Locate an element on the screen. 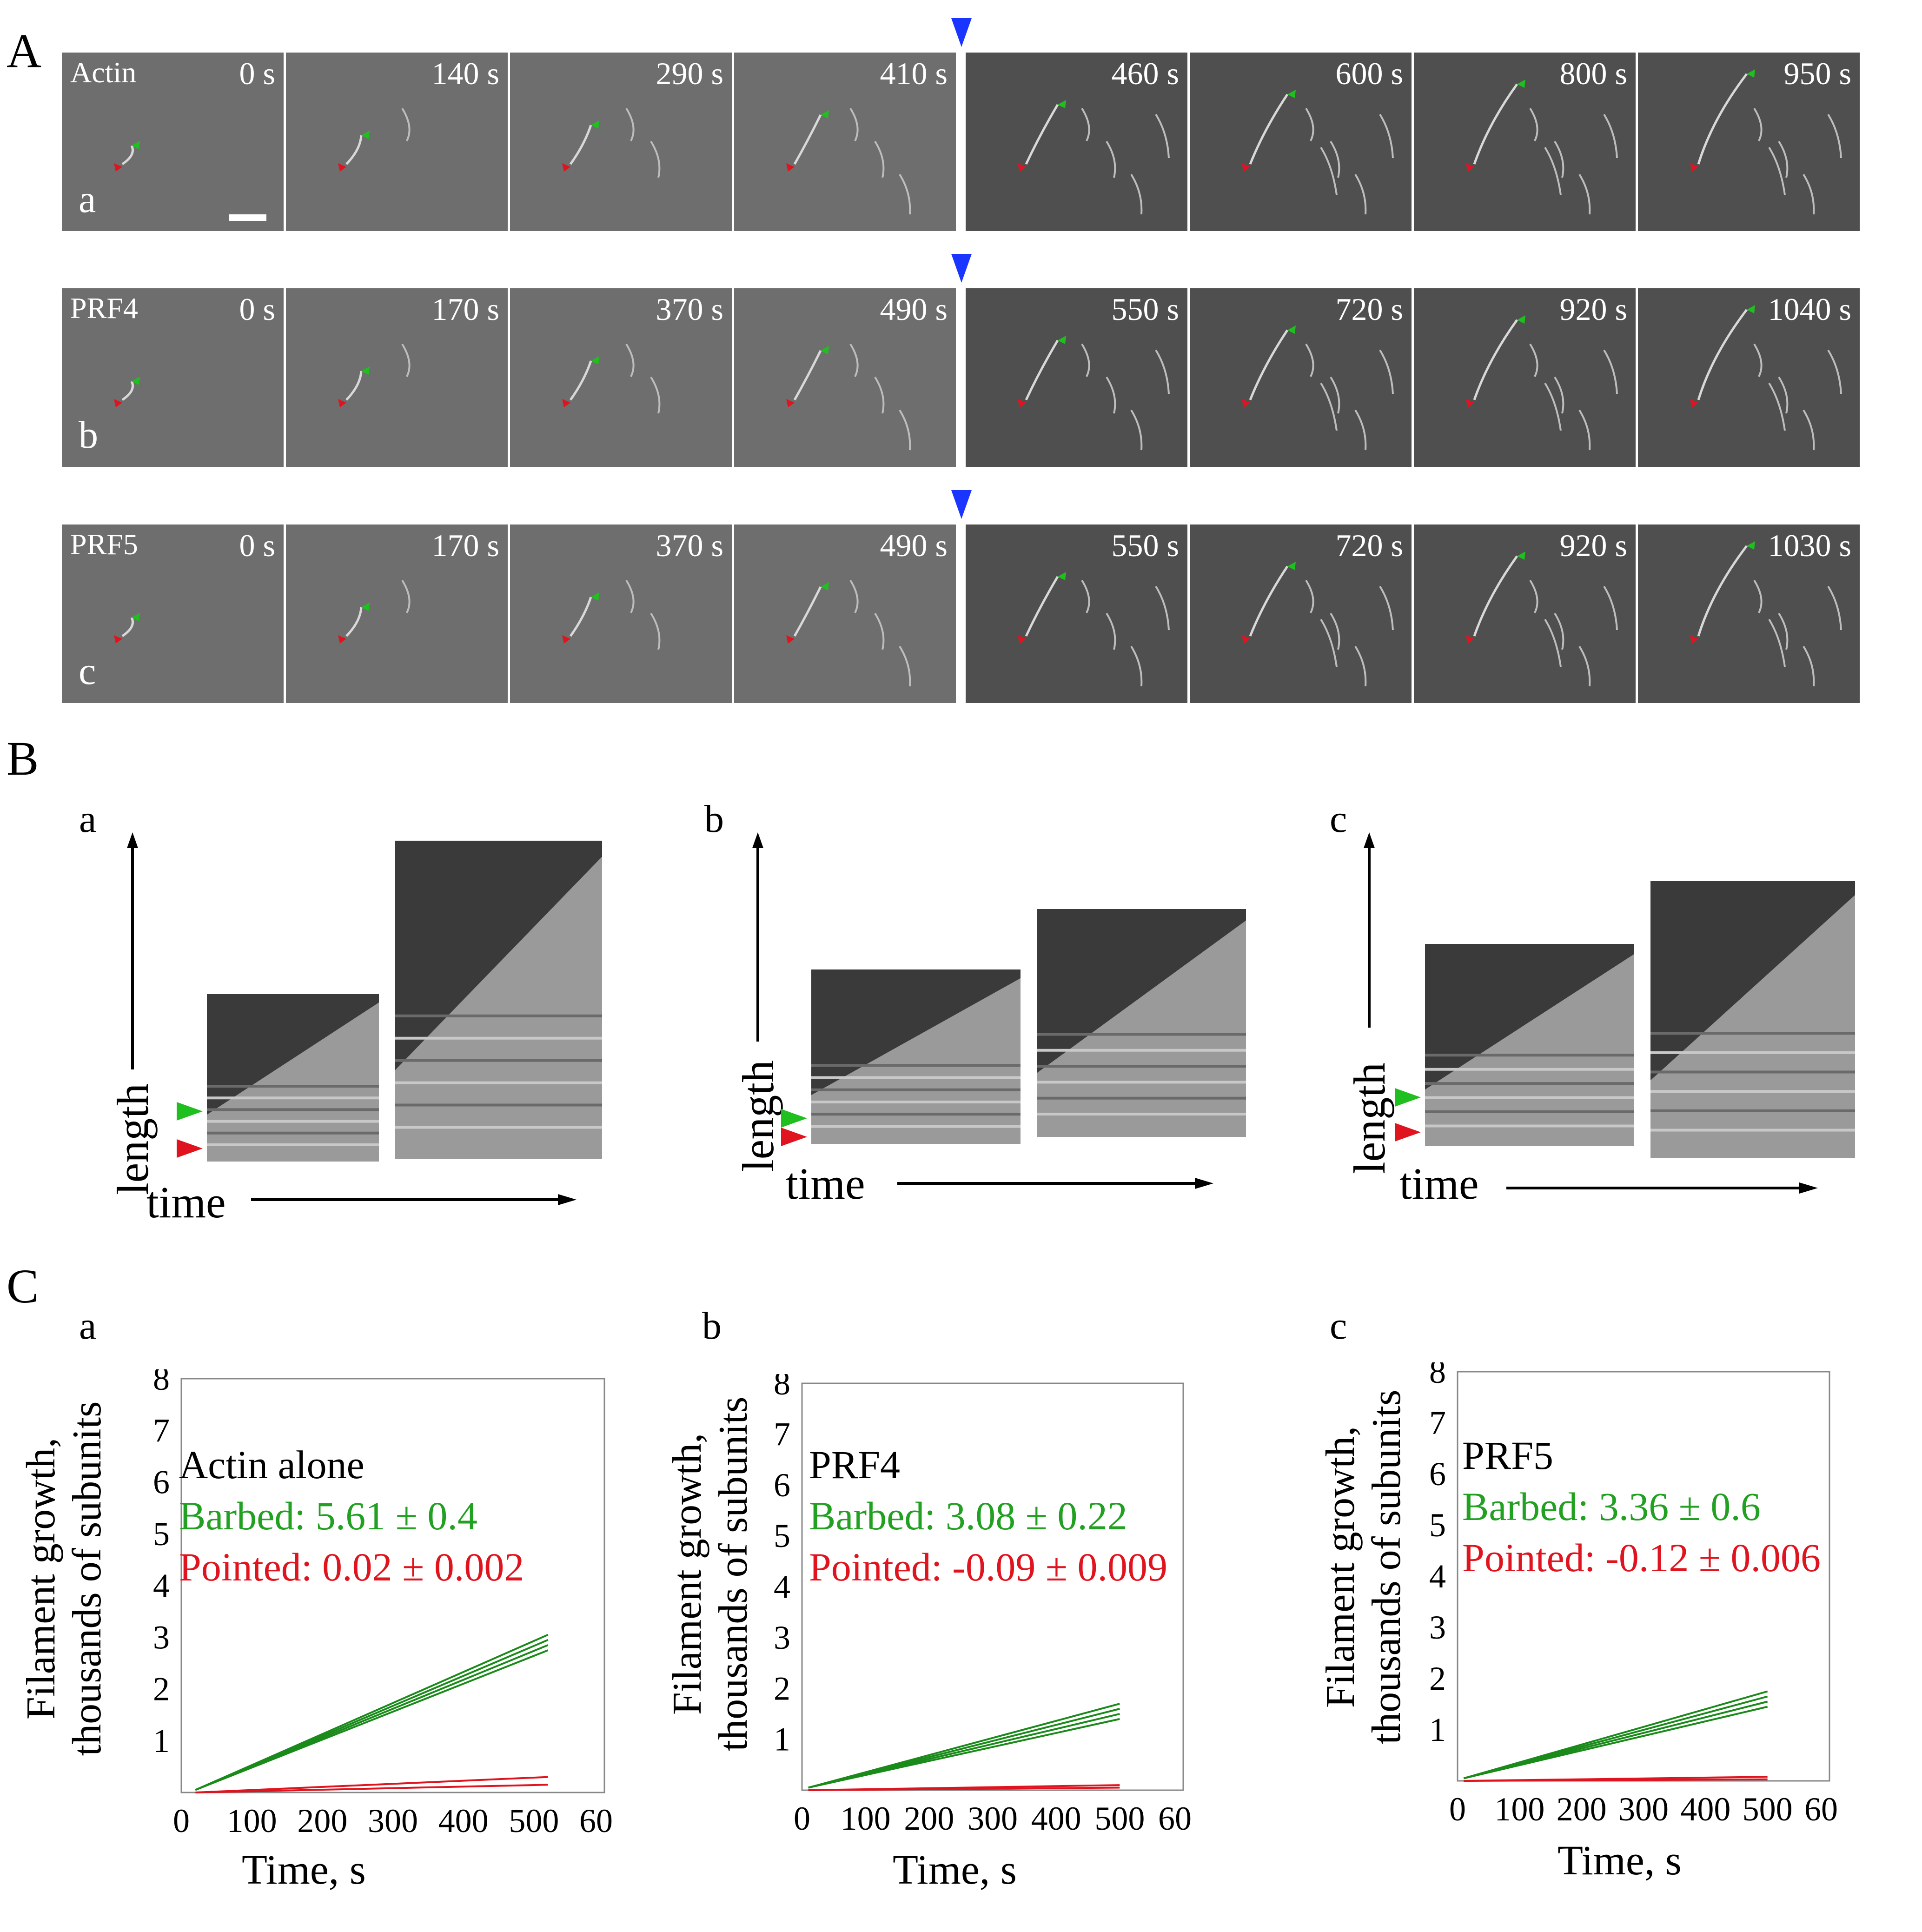 The height and width of the screenshot is (1932, 1922). microscopy-frame: 550 s is located at coordinates (1076, 613).